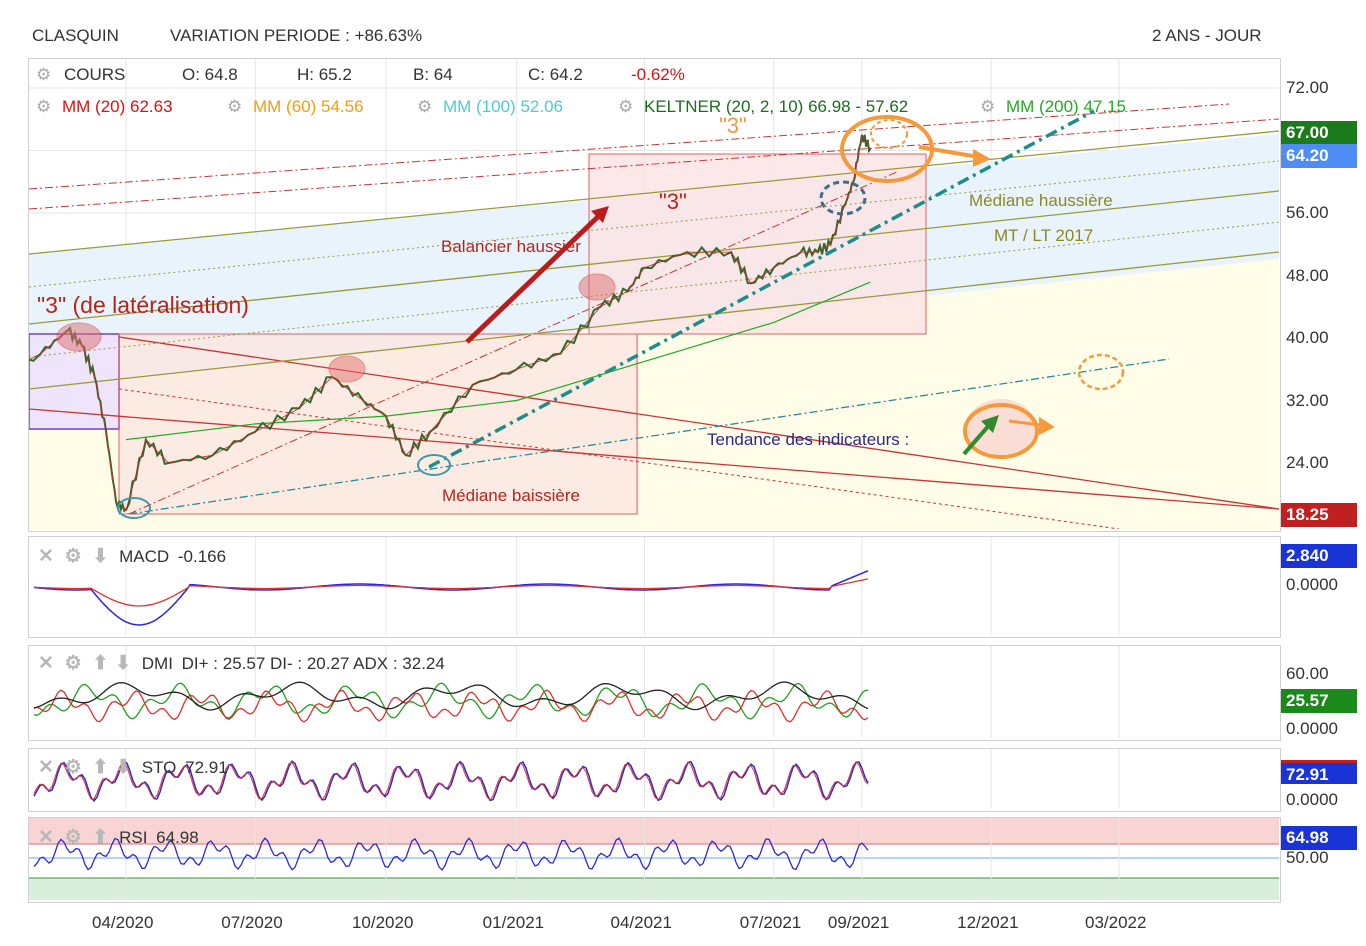  Describe the element at coordinates (296, 35) in the screenshot. I see `variation-text: VARIATION PERIODE : +86.63%` at that location.